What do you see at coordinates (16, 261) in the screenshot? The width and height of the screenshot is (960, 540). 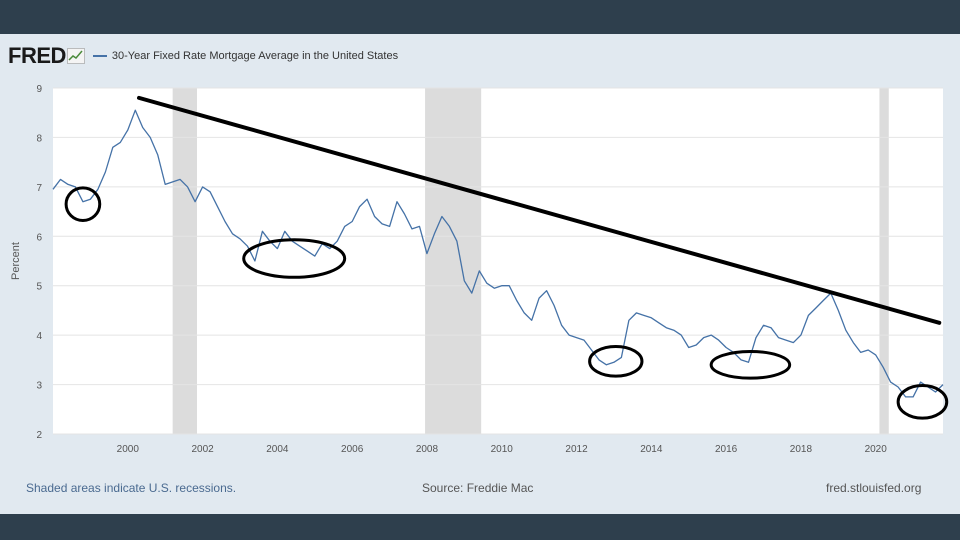 I see `y-axis-label: Percent` at bounding box center [16, 261].